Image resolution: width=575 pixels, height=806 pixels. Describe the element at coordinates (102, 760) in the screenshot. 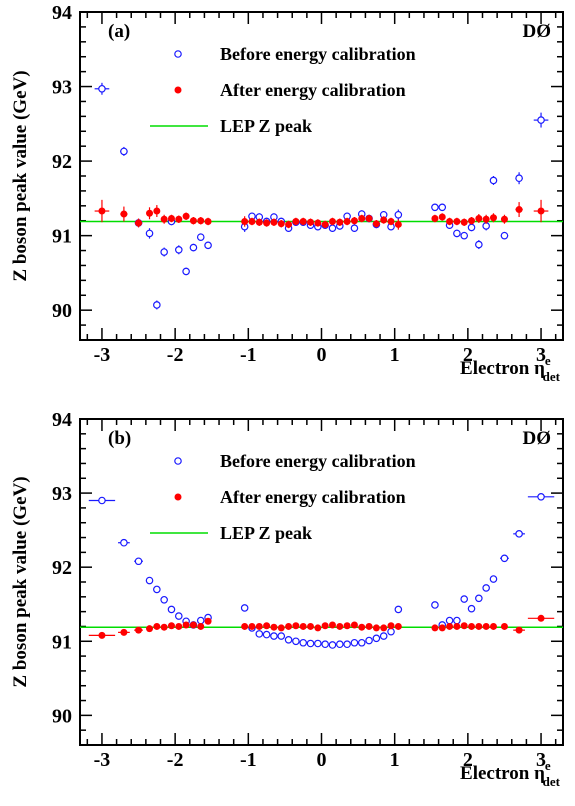

I see `x-tick-label: -3` at that location.